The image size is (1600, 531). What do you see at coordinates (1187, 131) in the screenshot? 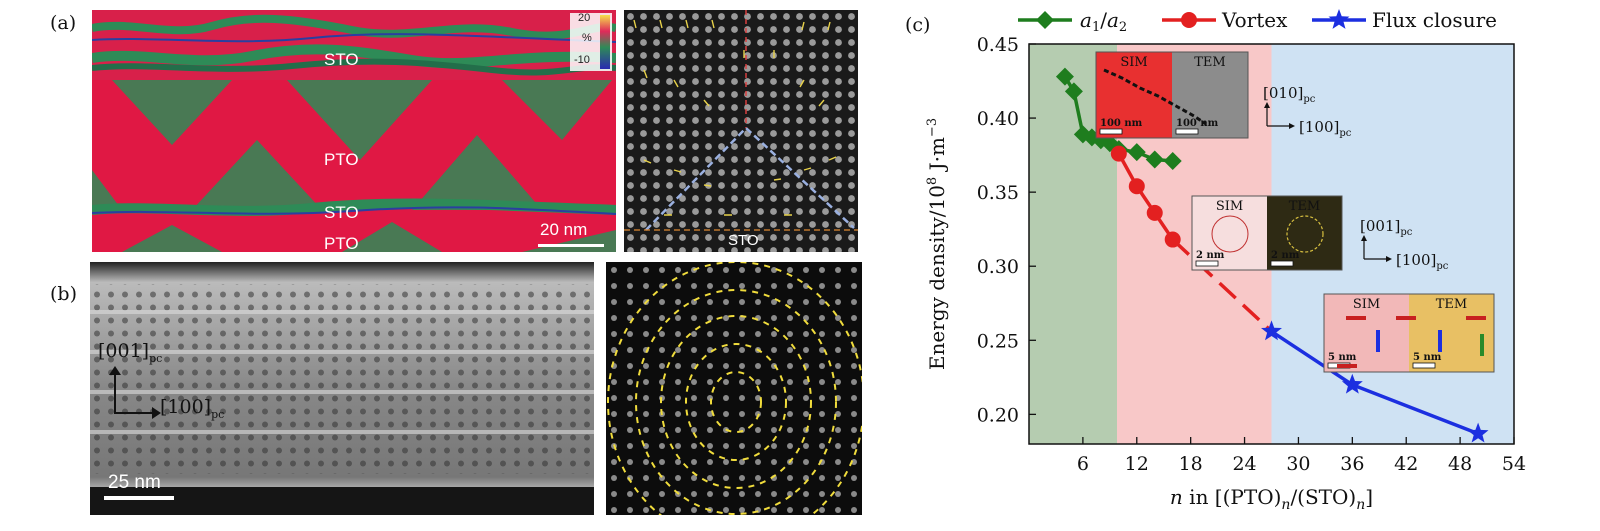
I see `inset-a1a2-tem-scalebar` at bounding box center [1187, 131].